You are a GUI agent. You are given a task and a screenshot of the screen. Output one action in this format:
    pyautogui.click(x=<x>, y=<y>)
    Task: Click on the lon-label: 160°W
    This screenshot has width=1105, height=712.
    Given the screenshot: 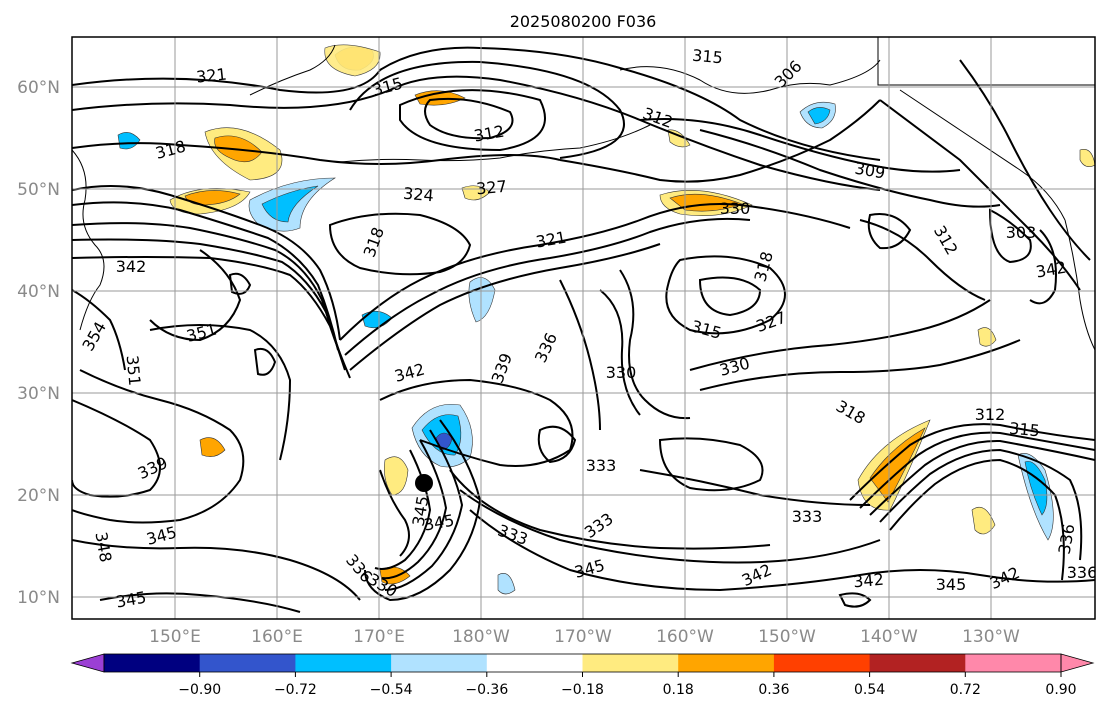 What is the action you would take?
    pyautogui.click(x=685, y=637)
    